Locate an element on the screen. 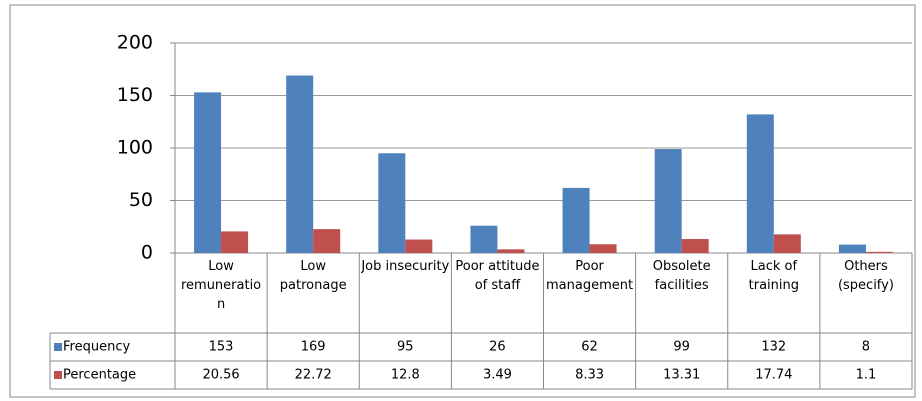  y-tick-label: 50 is located at coordinates (141, 200).